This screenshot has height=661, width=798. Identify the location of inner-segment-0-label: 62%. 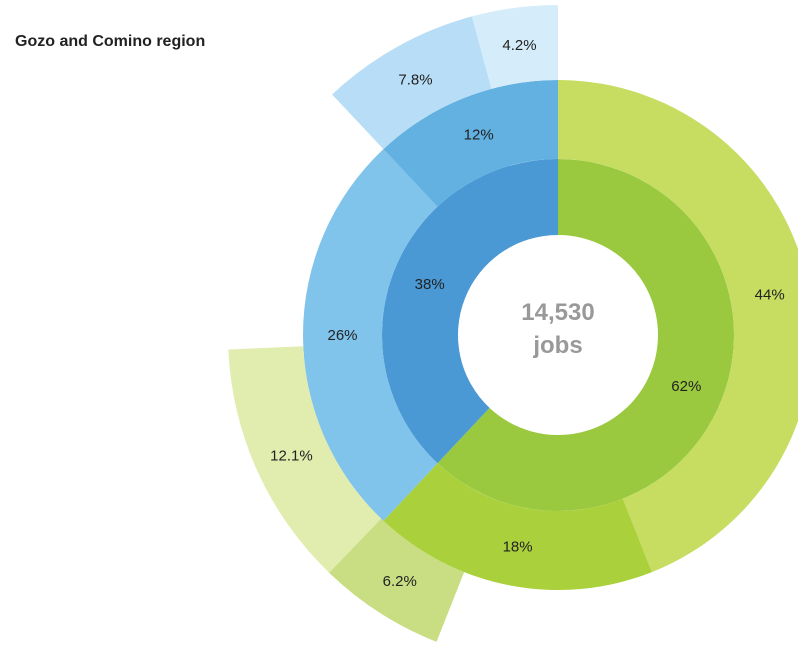
(686, 386).